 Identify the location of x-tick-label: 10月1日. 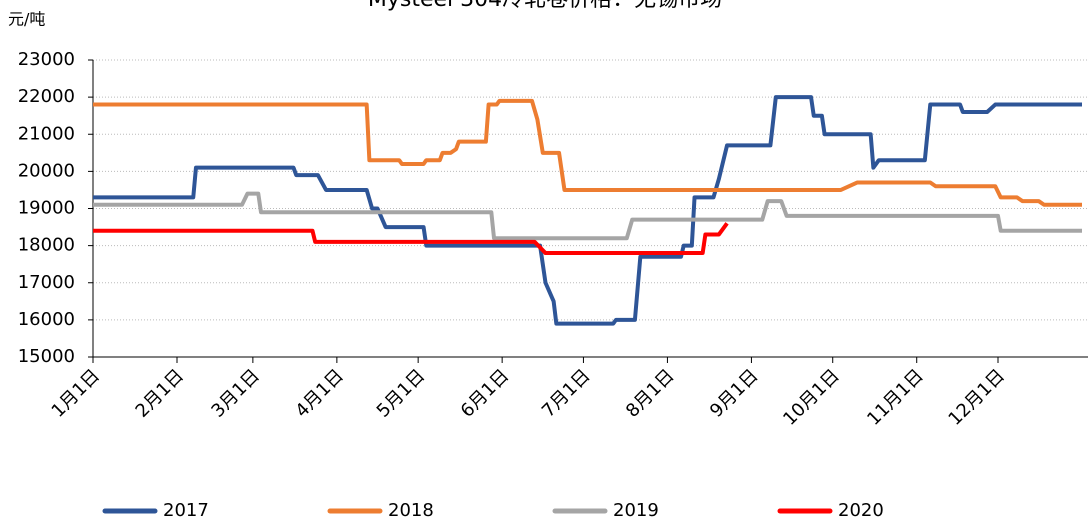
(811, 397).